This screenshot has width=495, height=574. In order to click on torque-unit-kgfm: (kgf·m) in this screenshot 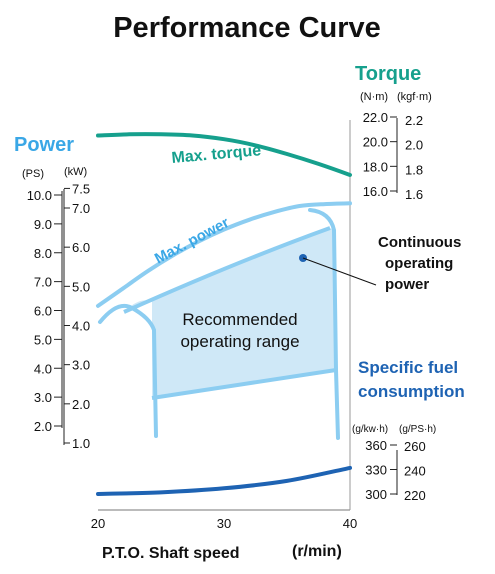, I will do `click(414, 97)`.